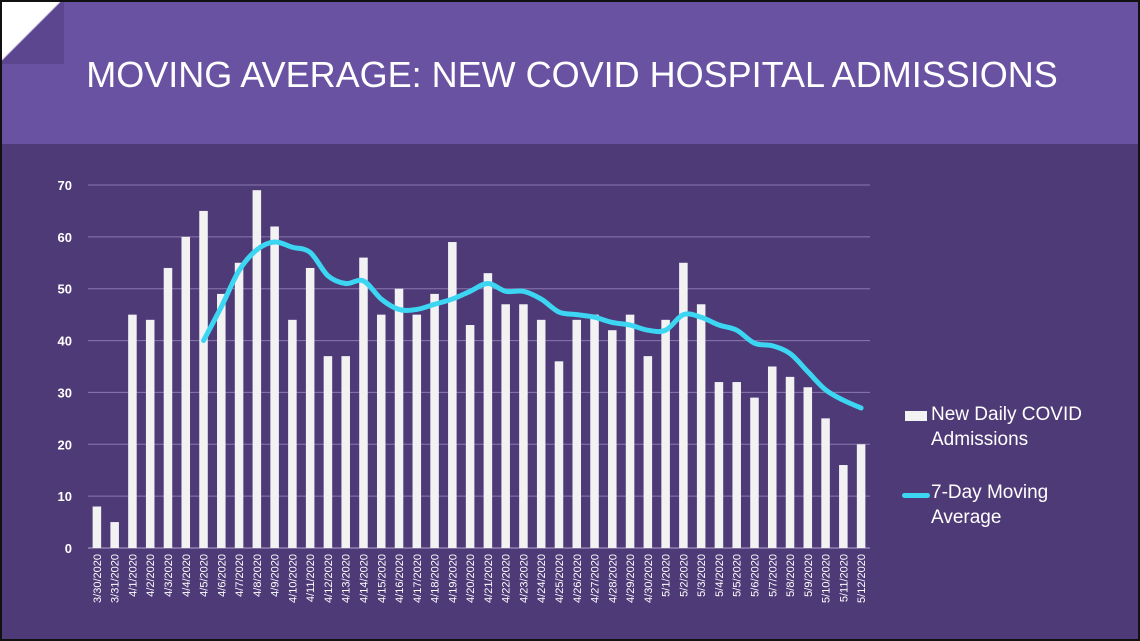 This screenshot has width=1140, height=641. Describe the element at coordinates (240, 575) in the screenshot. I see `x-tick-label: 4/7/2020` at that location.